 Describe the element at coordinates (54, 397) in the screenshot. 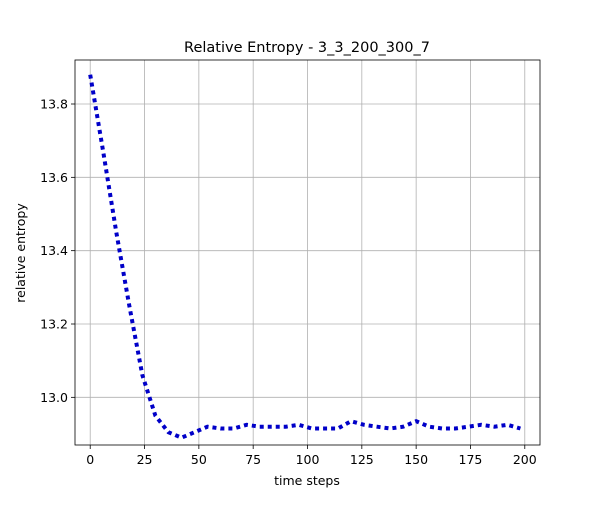

I see `y-tick-label: 13.0` at that location.